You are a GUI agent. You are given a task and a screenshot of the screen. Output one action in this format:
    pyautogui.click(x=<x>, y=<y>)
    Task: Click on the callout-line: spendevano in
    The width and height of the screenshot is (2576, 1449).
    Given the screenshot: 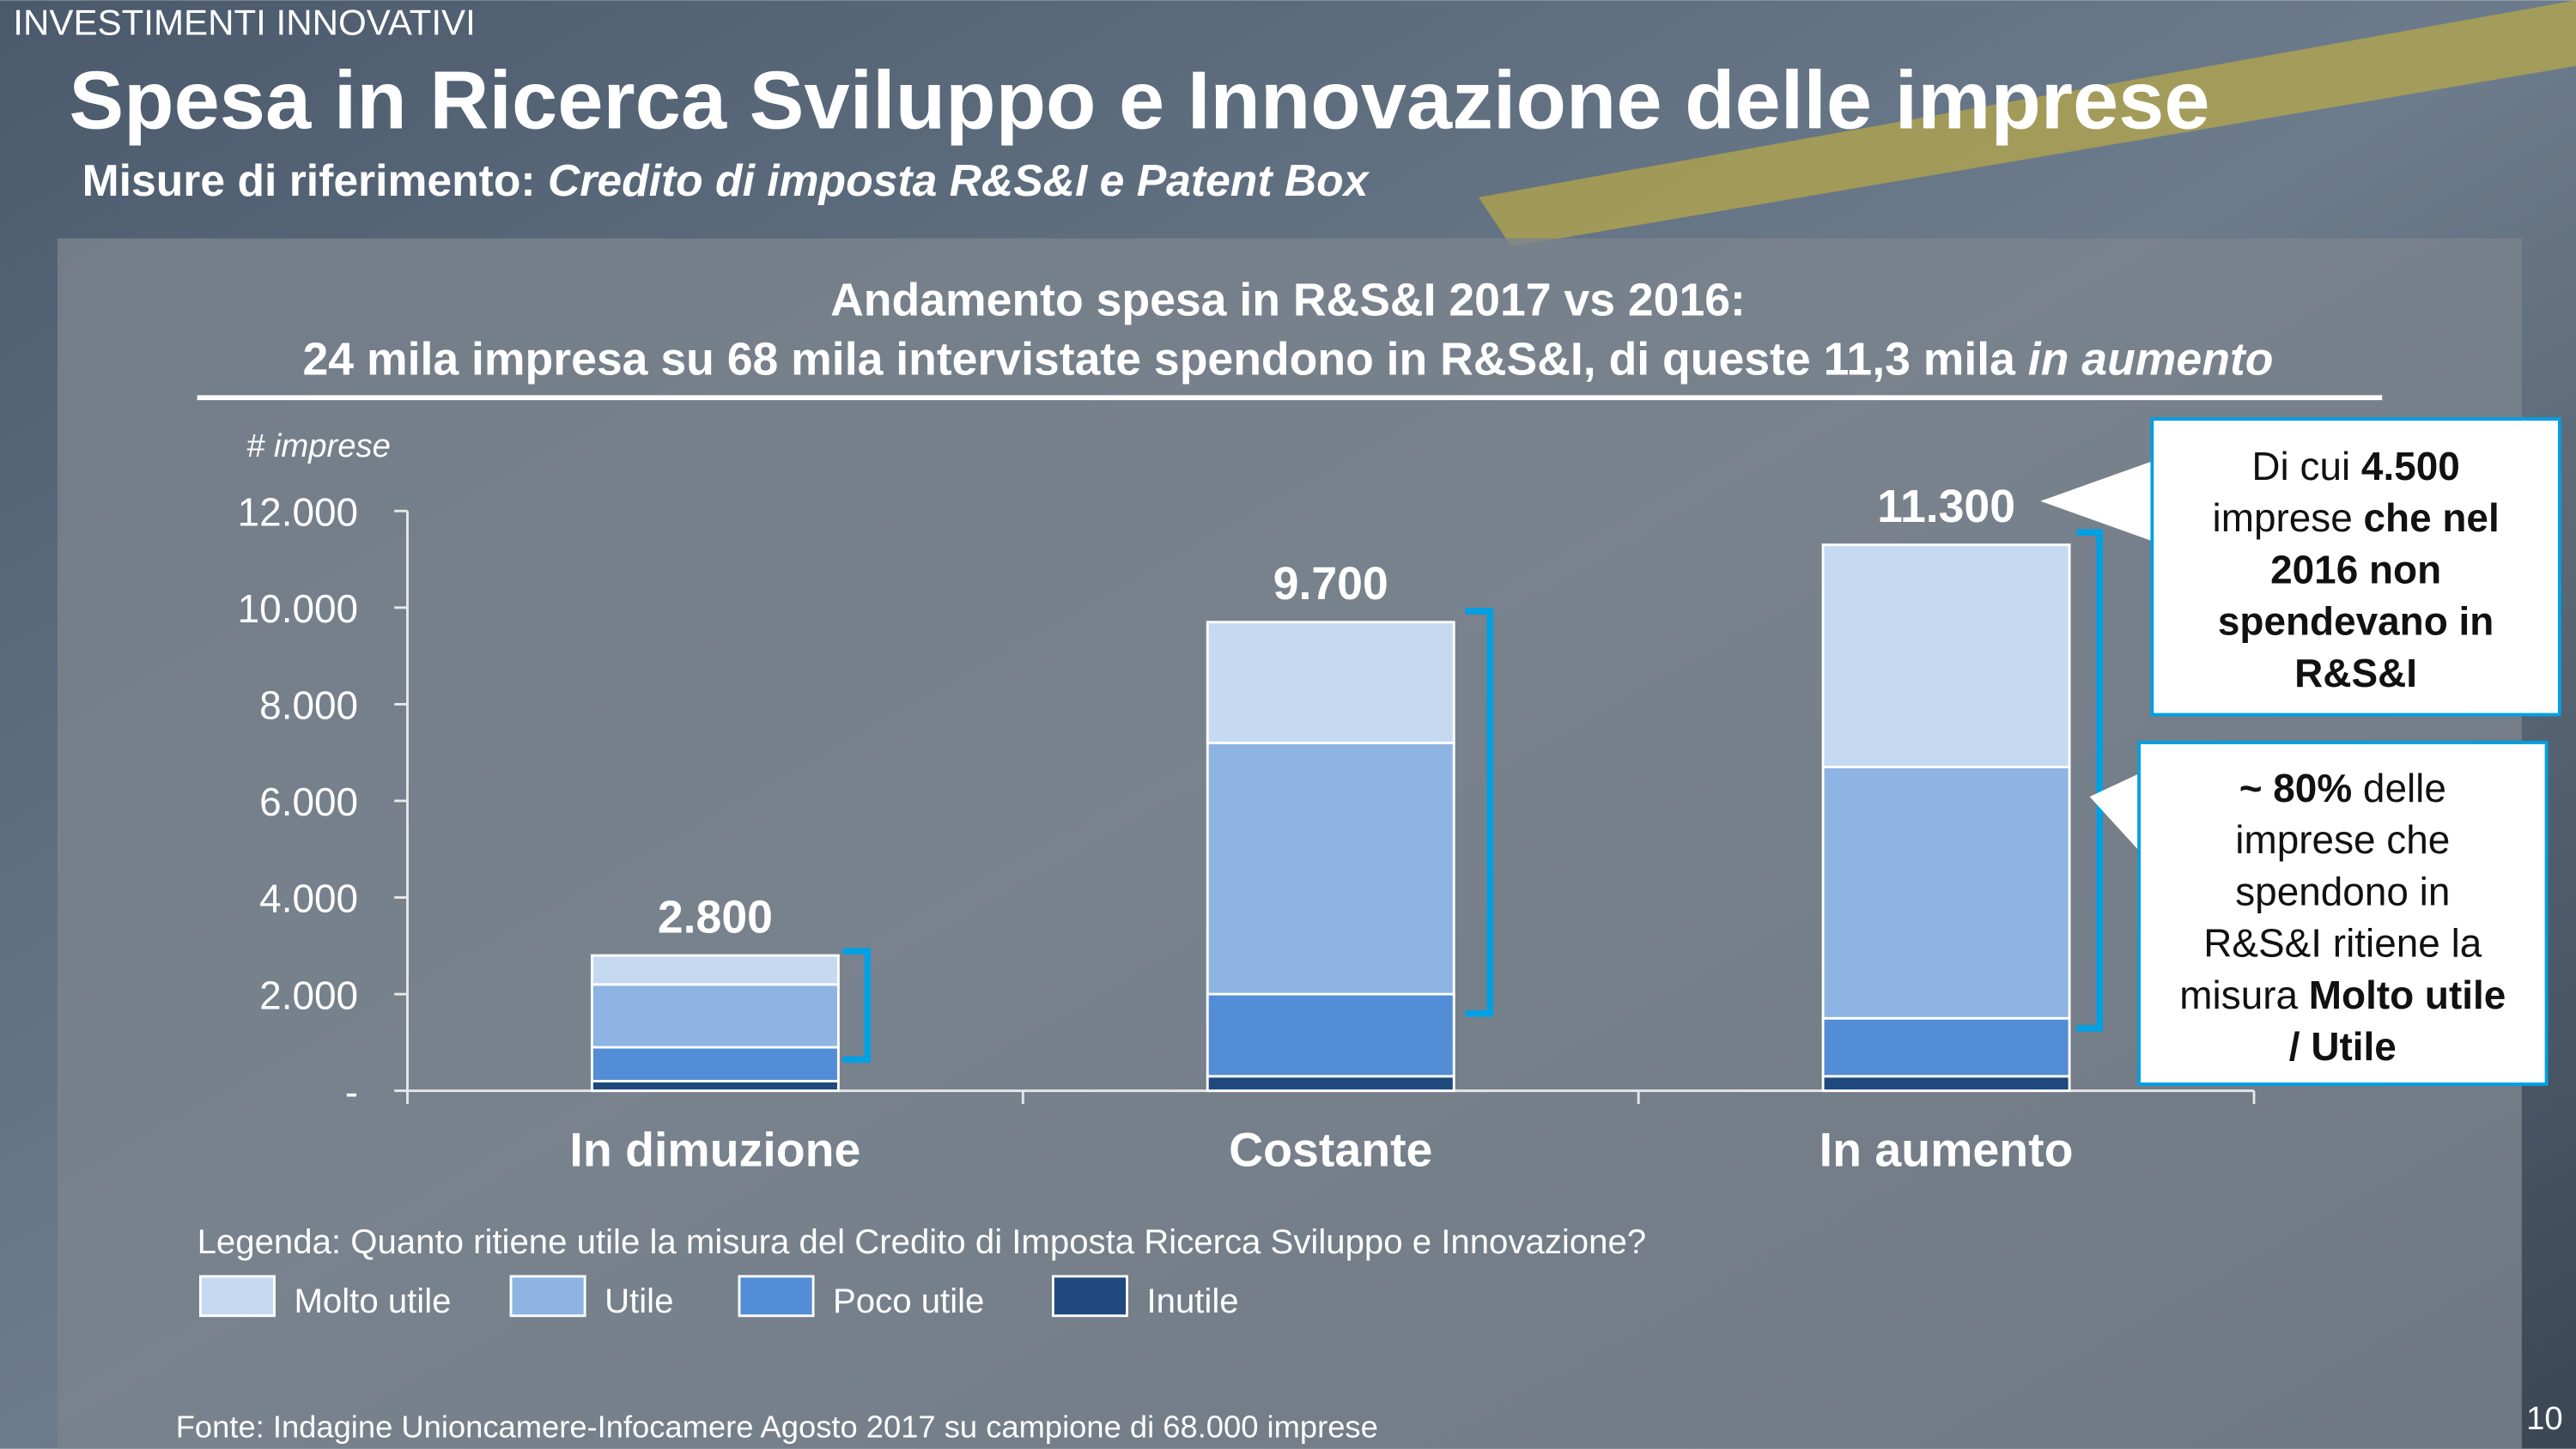 What is the action you would take?
    pyautogui.click(x=2356, y=621)
    